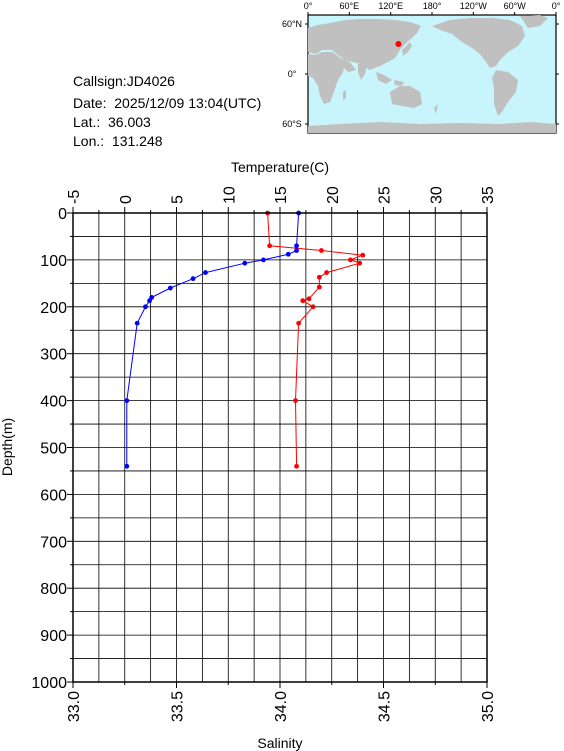 Image resolution: width=564 pixels, height=751 pixels. I want to click on location-map: 0° 60°E 120°E 180° 120°W 60°W 0° 60°N0°60°S, so click(421, 67).